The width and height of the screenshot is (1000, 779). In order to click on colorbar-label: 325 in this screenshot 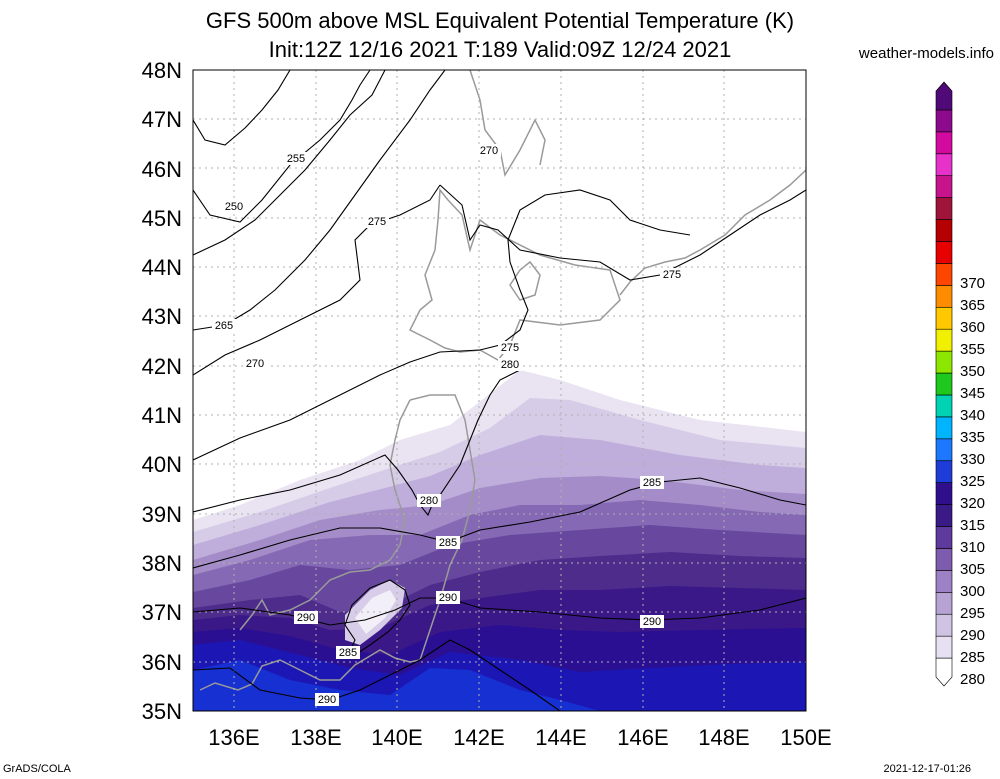, I will do `click(972, 481)`.